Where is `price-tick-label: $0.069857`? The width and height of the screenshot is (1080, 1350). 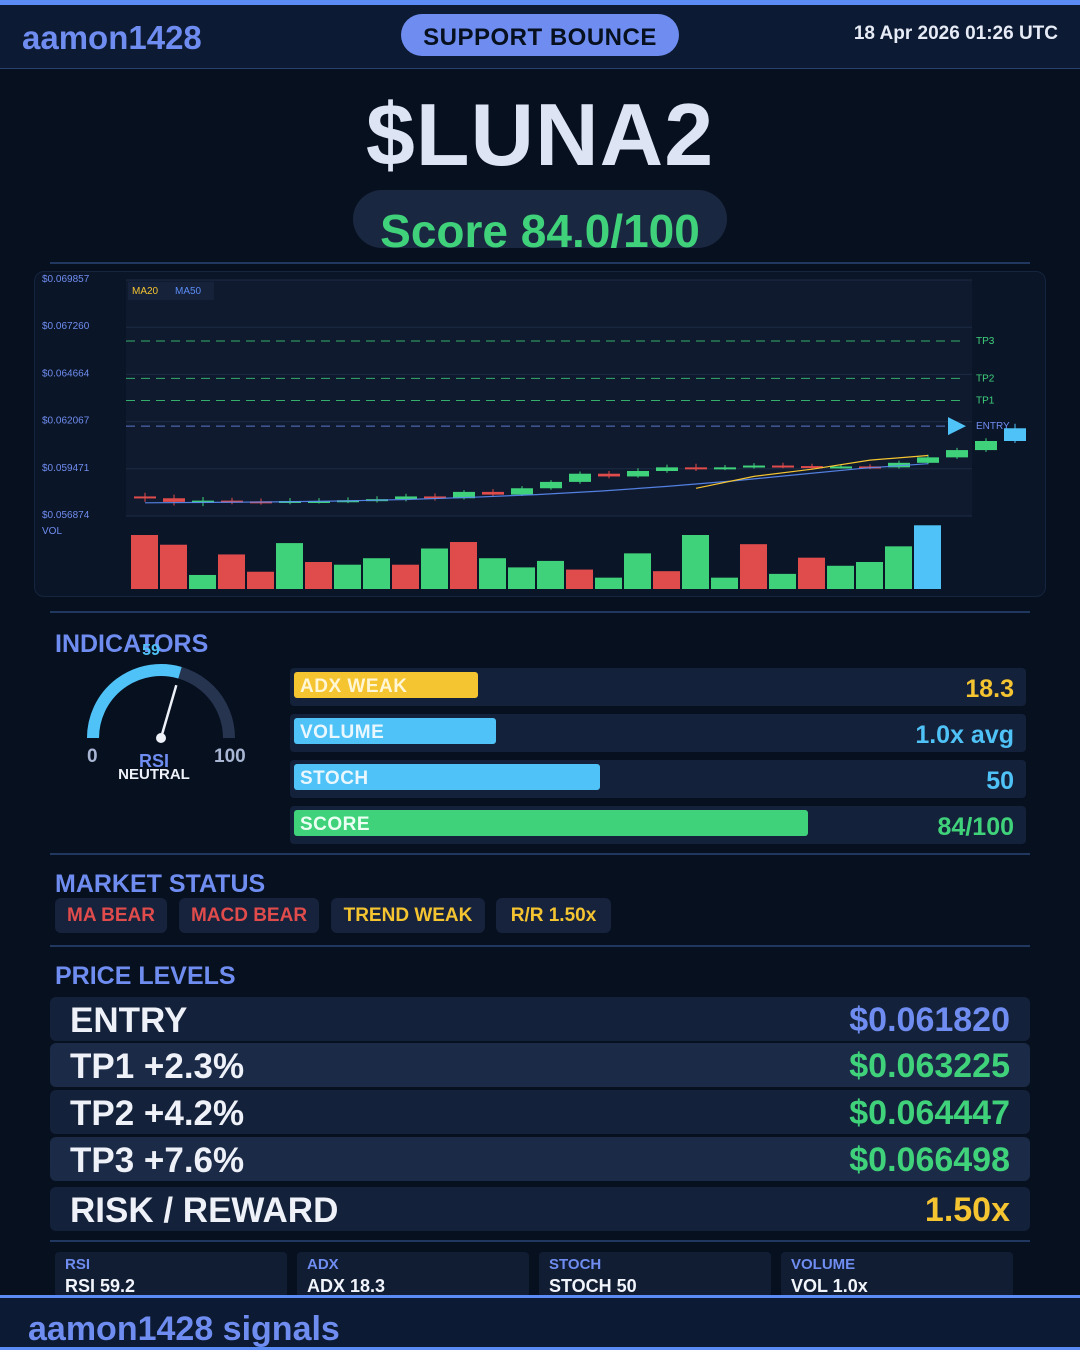 price-tick-label: $0.069857 is located at coordinates (66, 279).